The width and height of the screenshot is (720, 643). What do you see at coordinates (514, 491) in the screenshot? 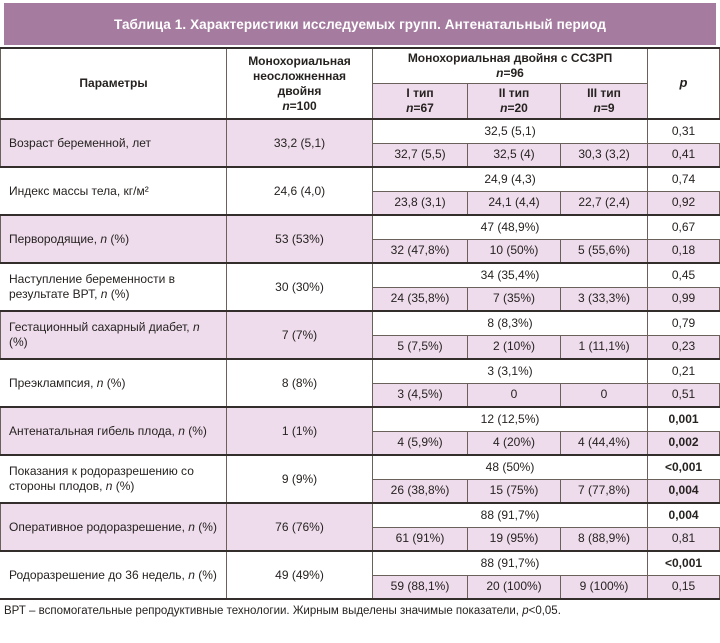
I see `type2-value-cell: 15 (75%)` at bounding box center [514, 491].